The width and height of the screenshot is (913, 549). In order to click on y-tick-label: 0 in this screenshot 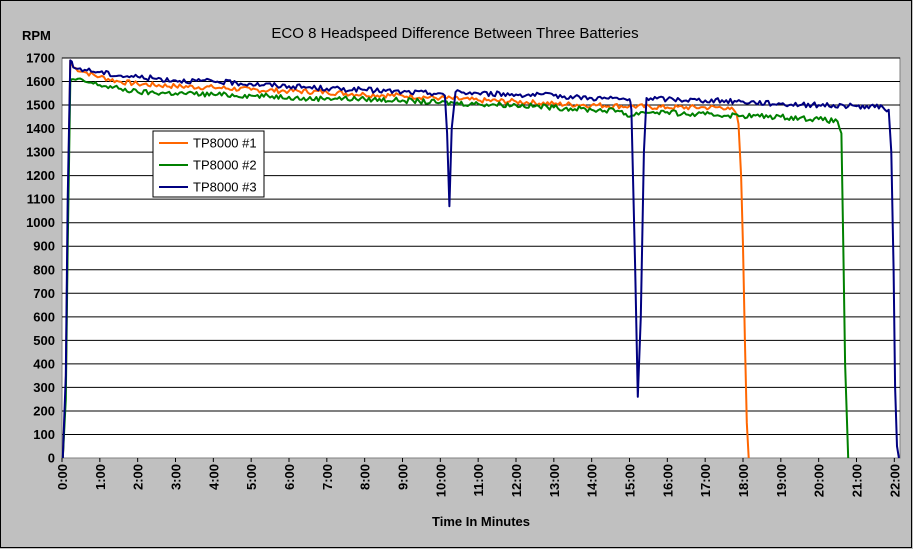, I will do `click(51, 458)`.